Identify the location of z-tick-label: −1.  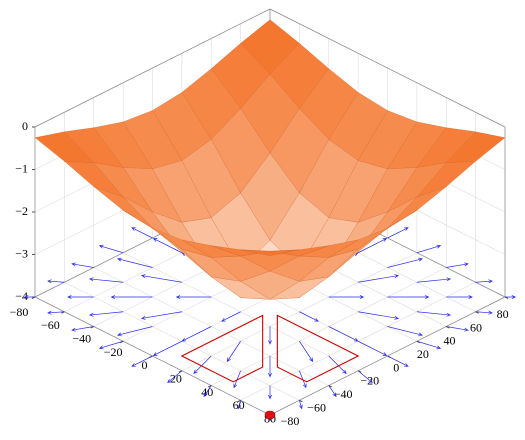
(21, 168).